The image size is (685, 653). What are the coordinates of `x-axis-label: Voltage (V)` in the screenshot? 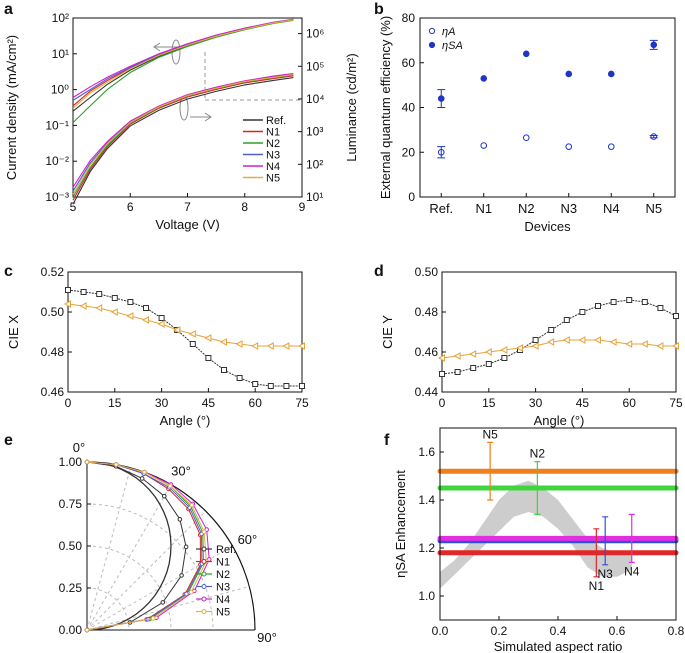 It's located at (187, 224).